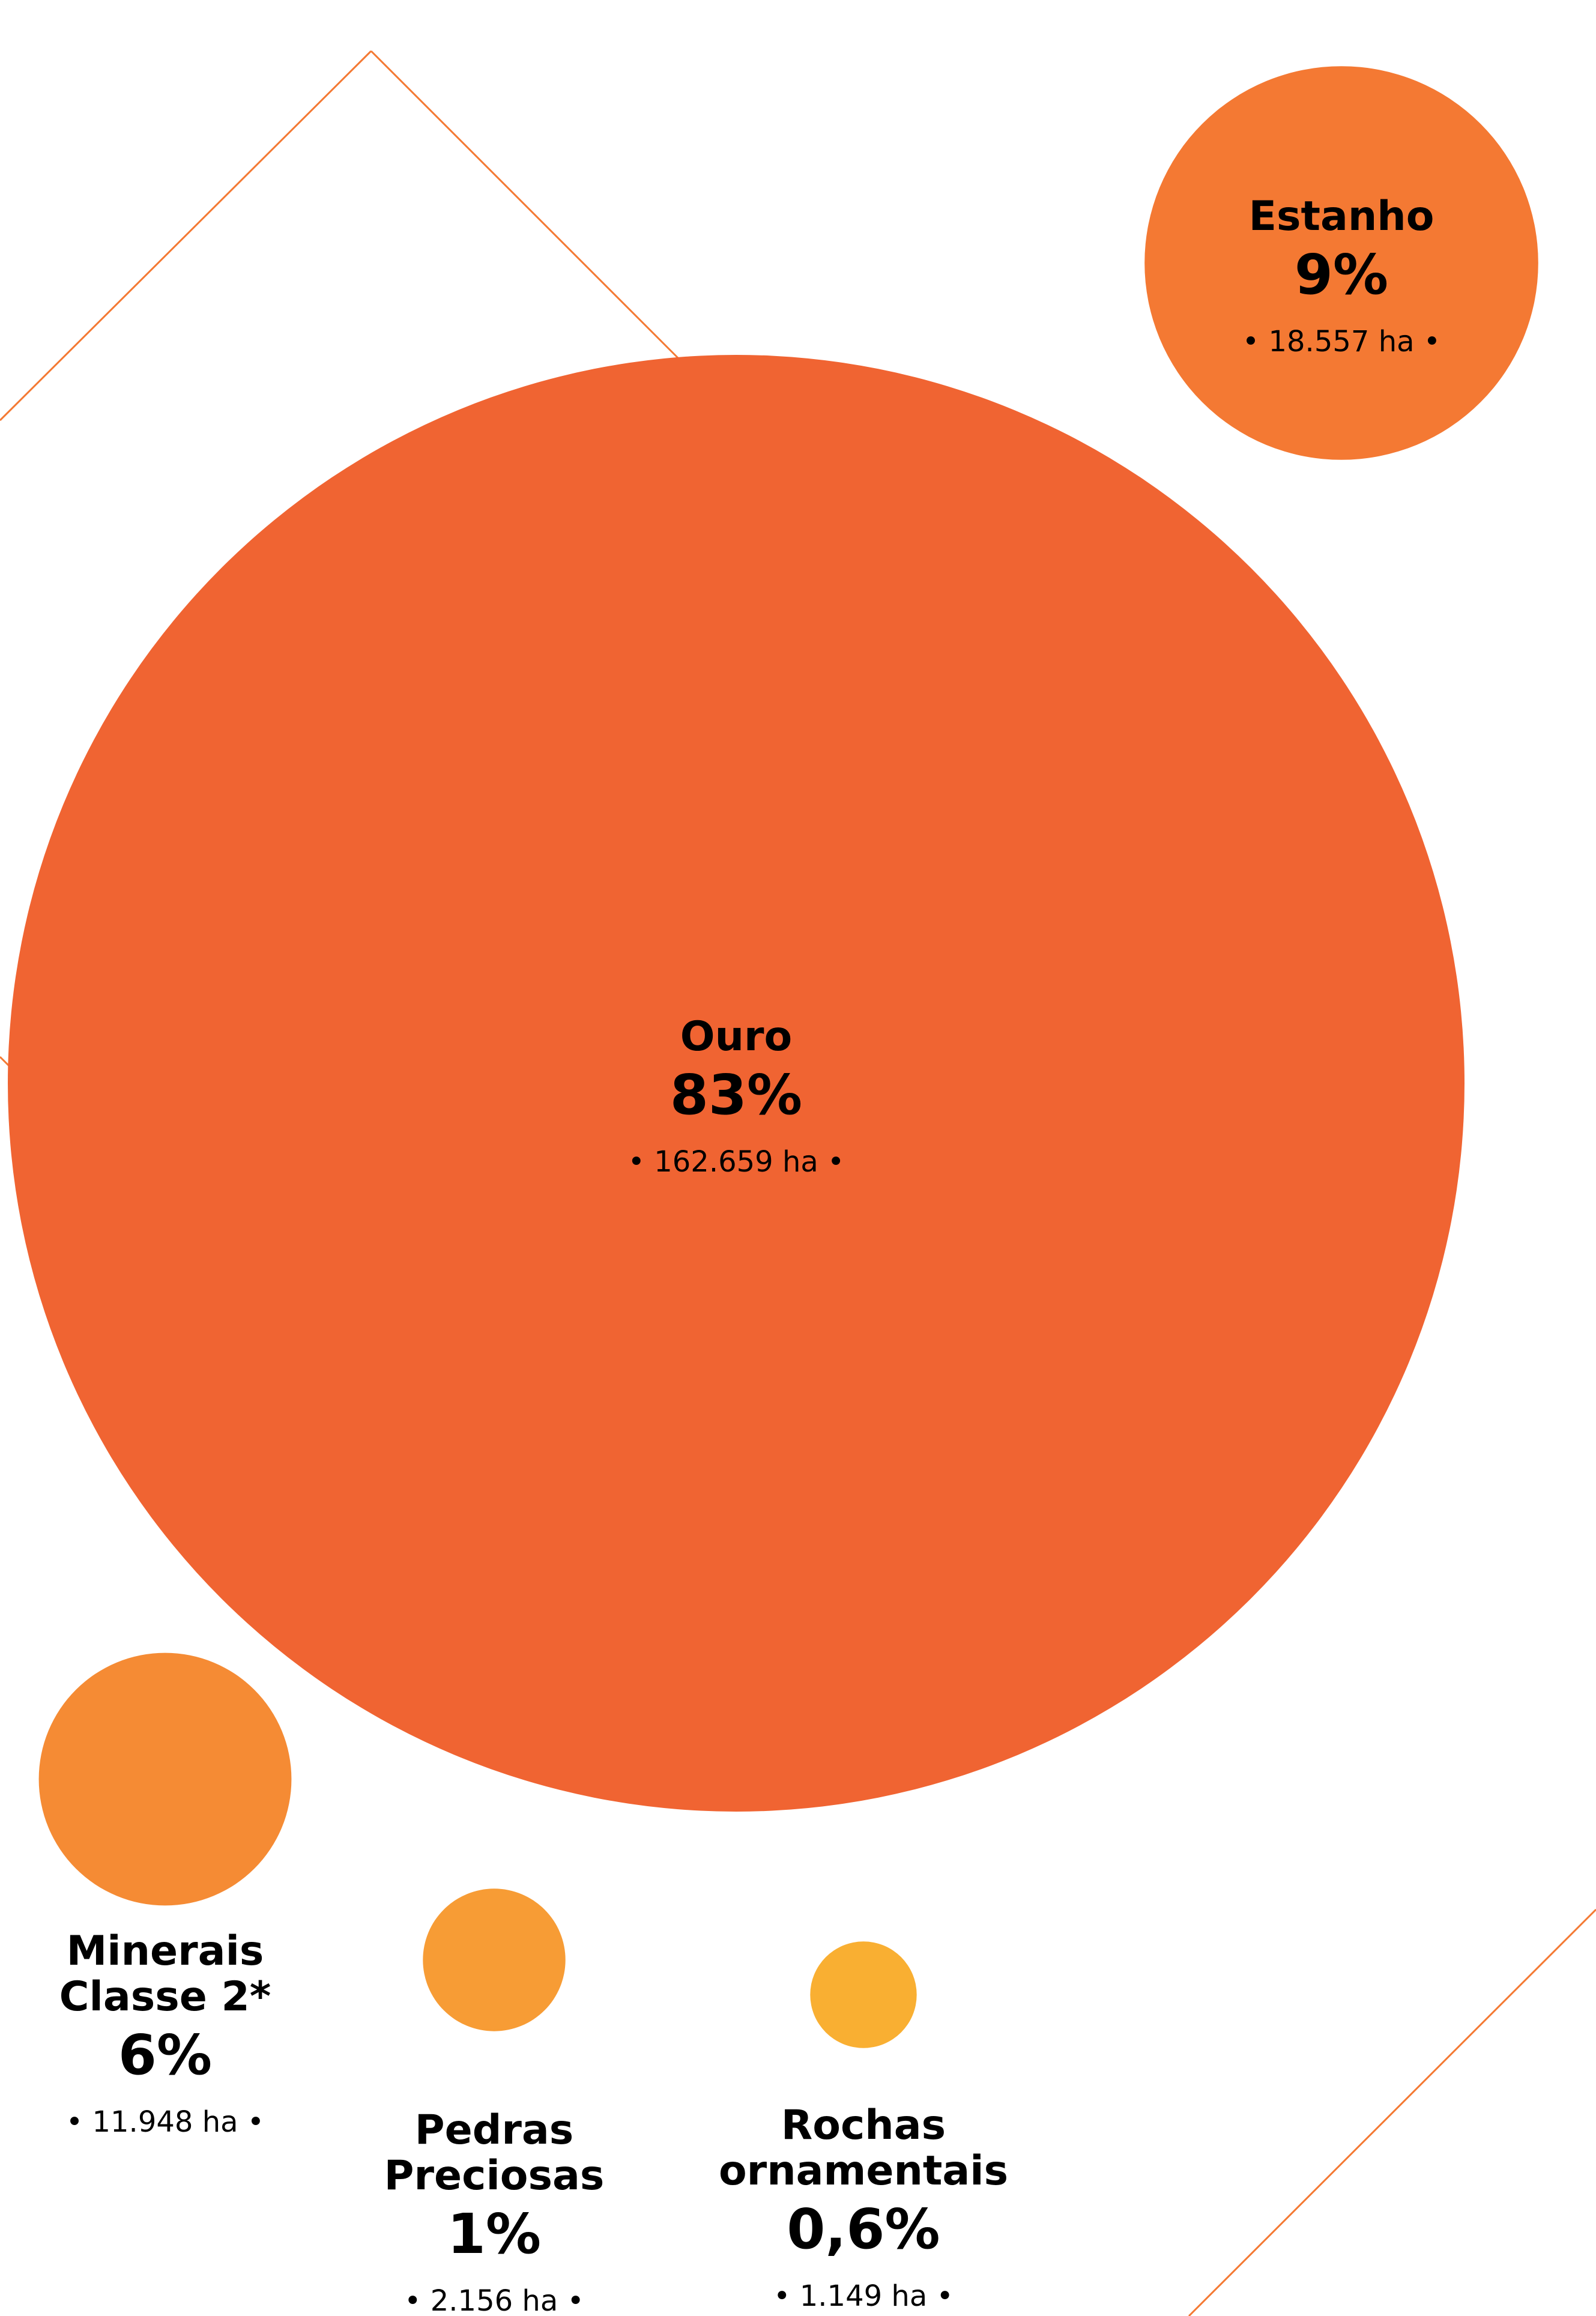 This screenshot has height=2316, width=1596. What do you see at coordinates (1341, 217) in the screenshot?
I see `bubble-name-1: Estanho` at bounding box center [1341, 217].